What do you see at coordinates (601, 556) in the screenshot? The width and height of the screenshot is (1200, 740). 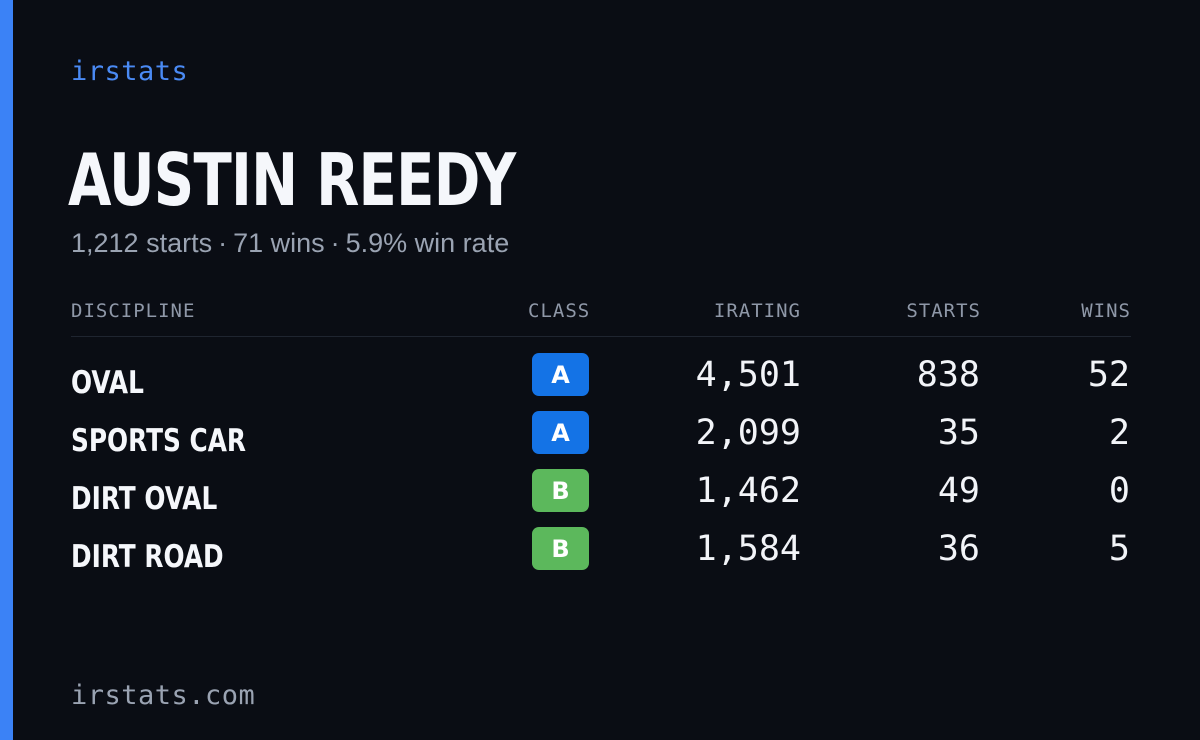 I see `table-row: DIRT ROAD B 1,584 36 5` at bounding box center [601, 556].